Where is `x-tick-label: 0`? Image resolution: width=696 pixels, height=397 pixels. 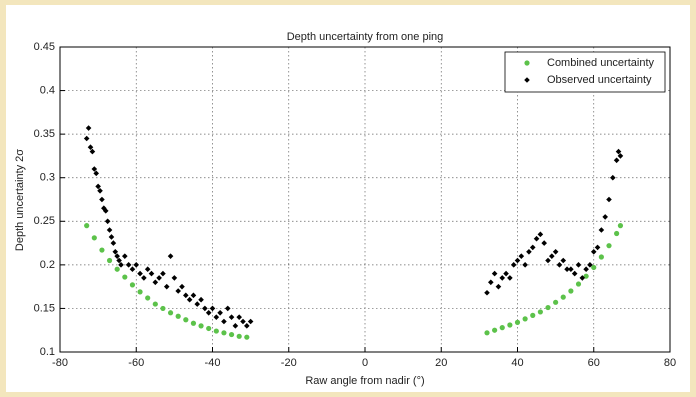
x-tick-label: 0 is located at coordinates (365, 363).